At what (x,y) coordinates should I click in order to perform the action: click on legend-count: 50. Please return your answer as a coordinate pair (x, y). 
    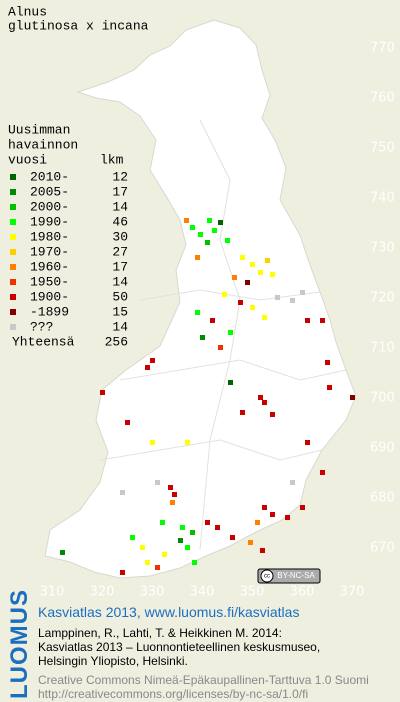
    Looking at the image, I should click on (120, 296).